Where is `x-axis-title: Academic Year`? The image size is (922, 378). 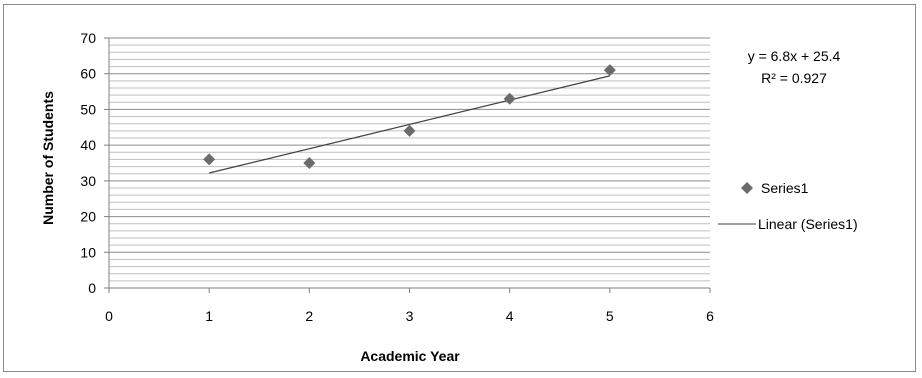 x-axis-title: Academic Year is located at coordinates (410, 356).